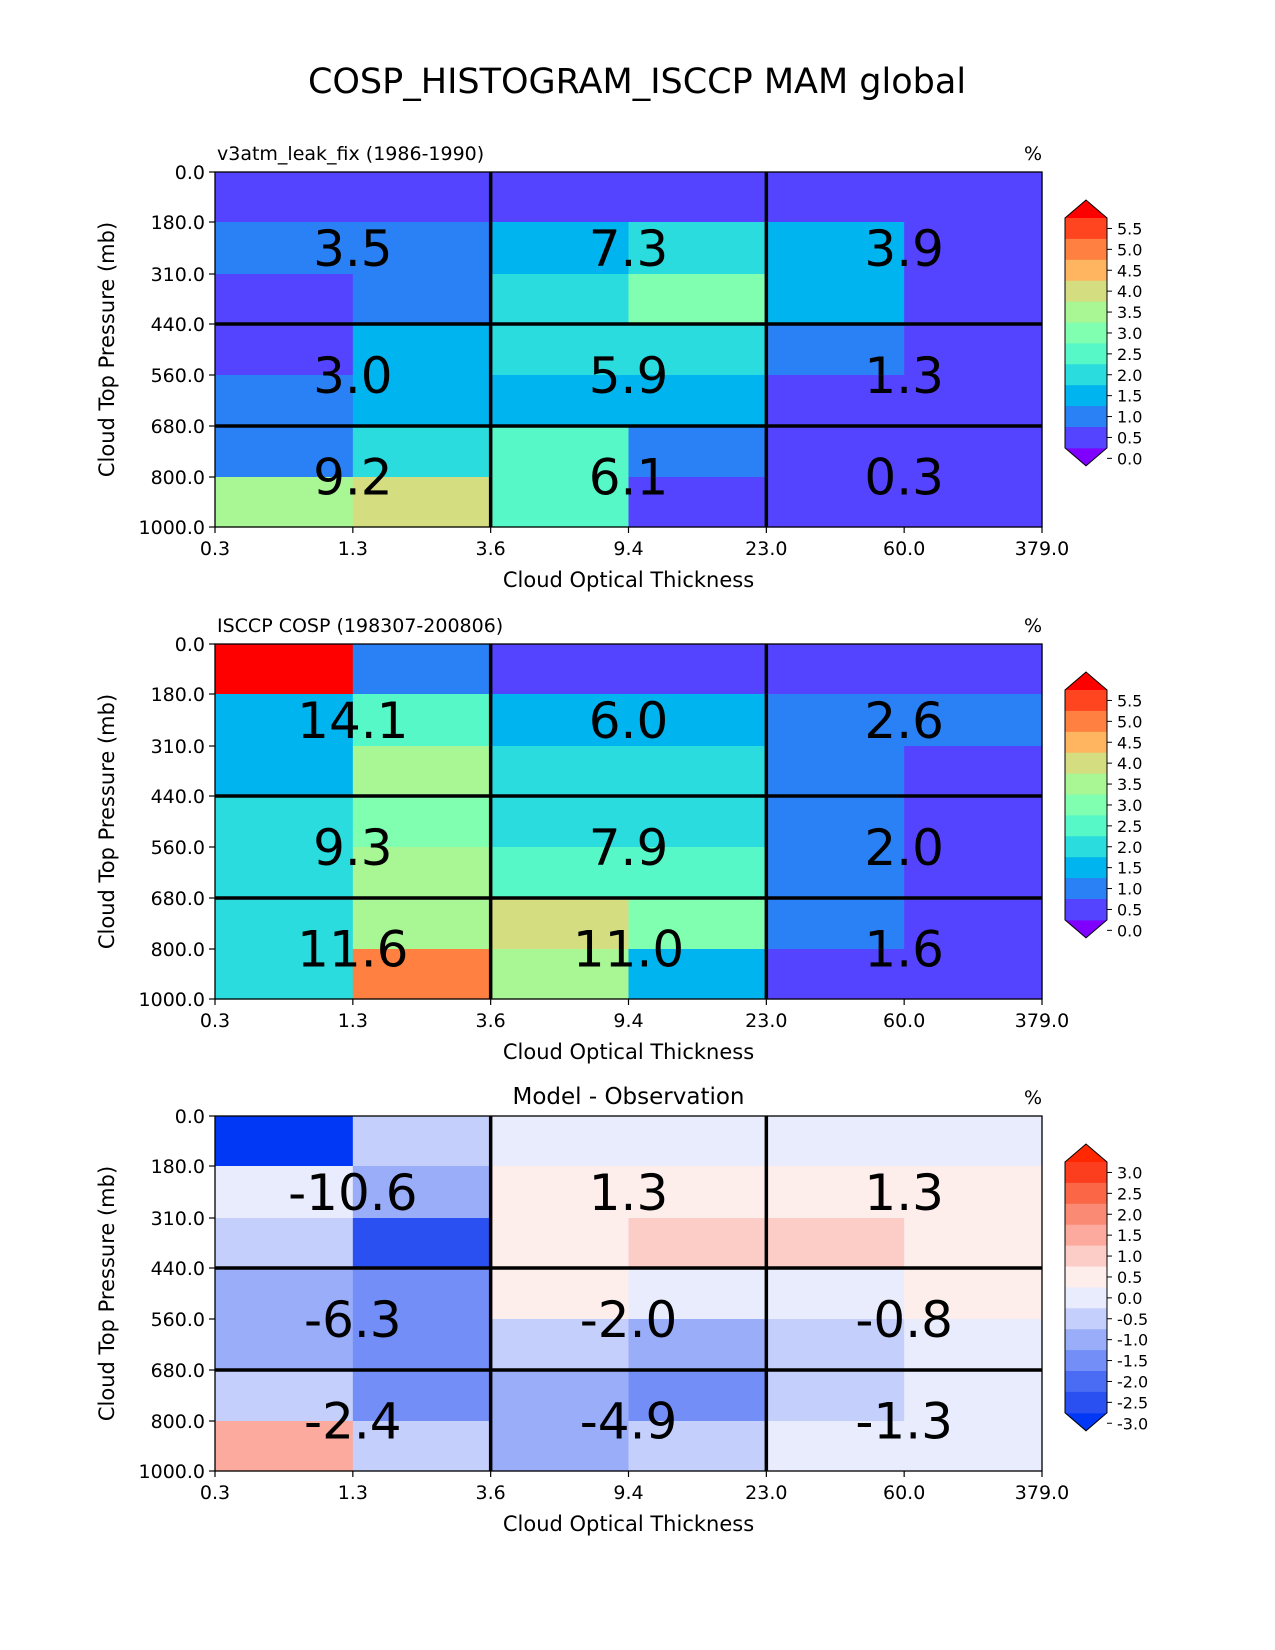  What do you see at coordinates (353, 1422) in the screenshot?
I see `group-value-label: -2.4` at bounding box center [353, 1422].